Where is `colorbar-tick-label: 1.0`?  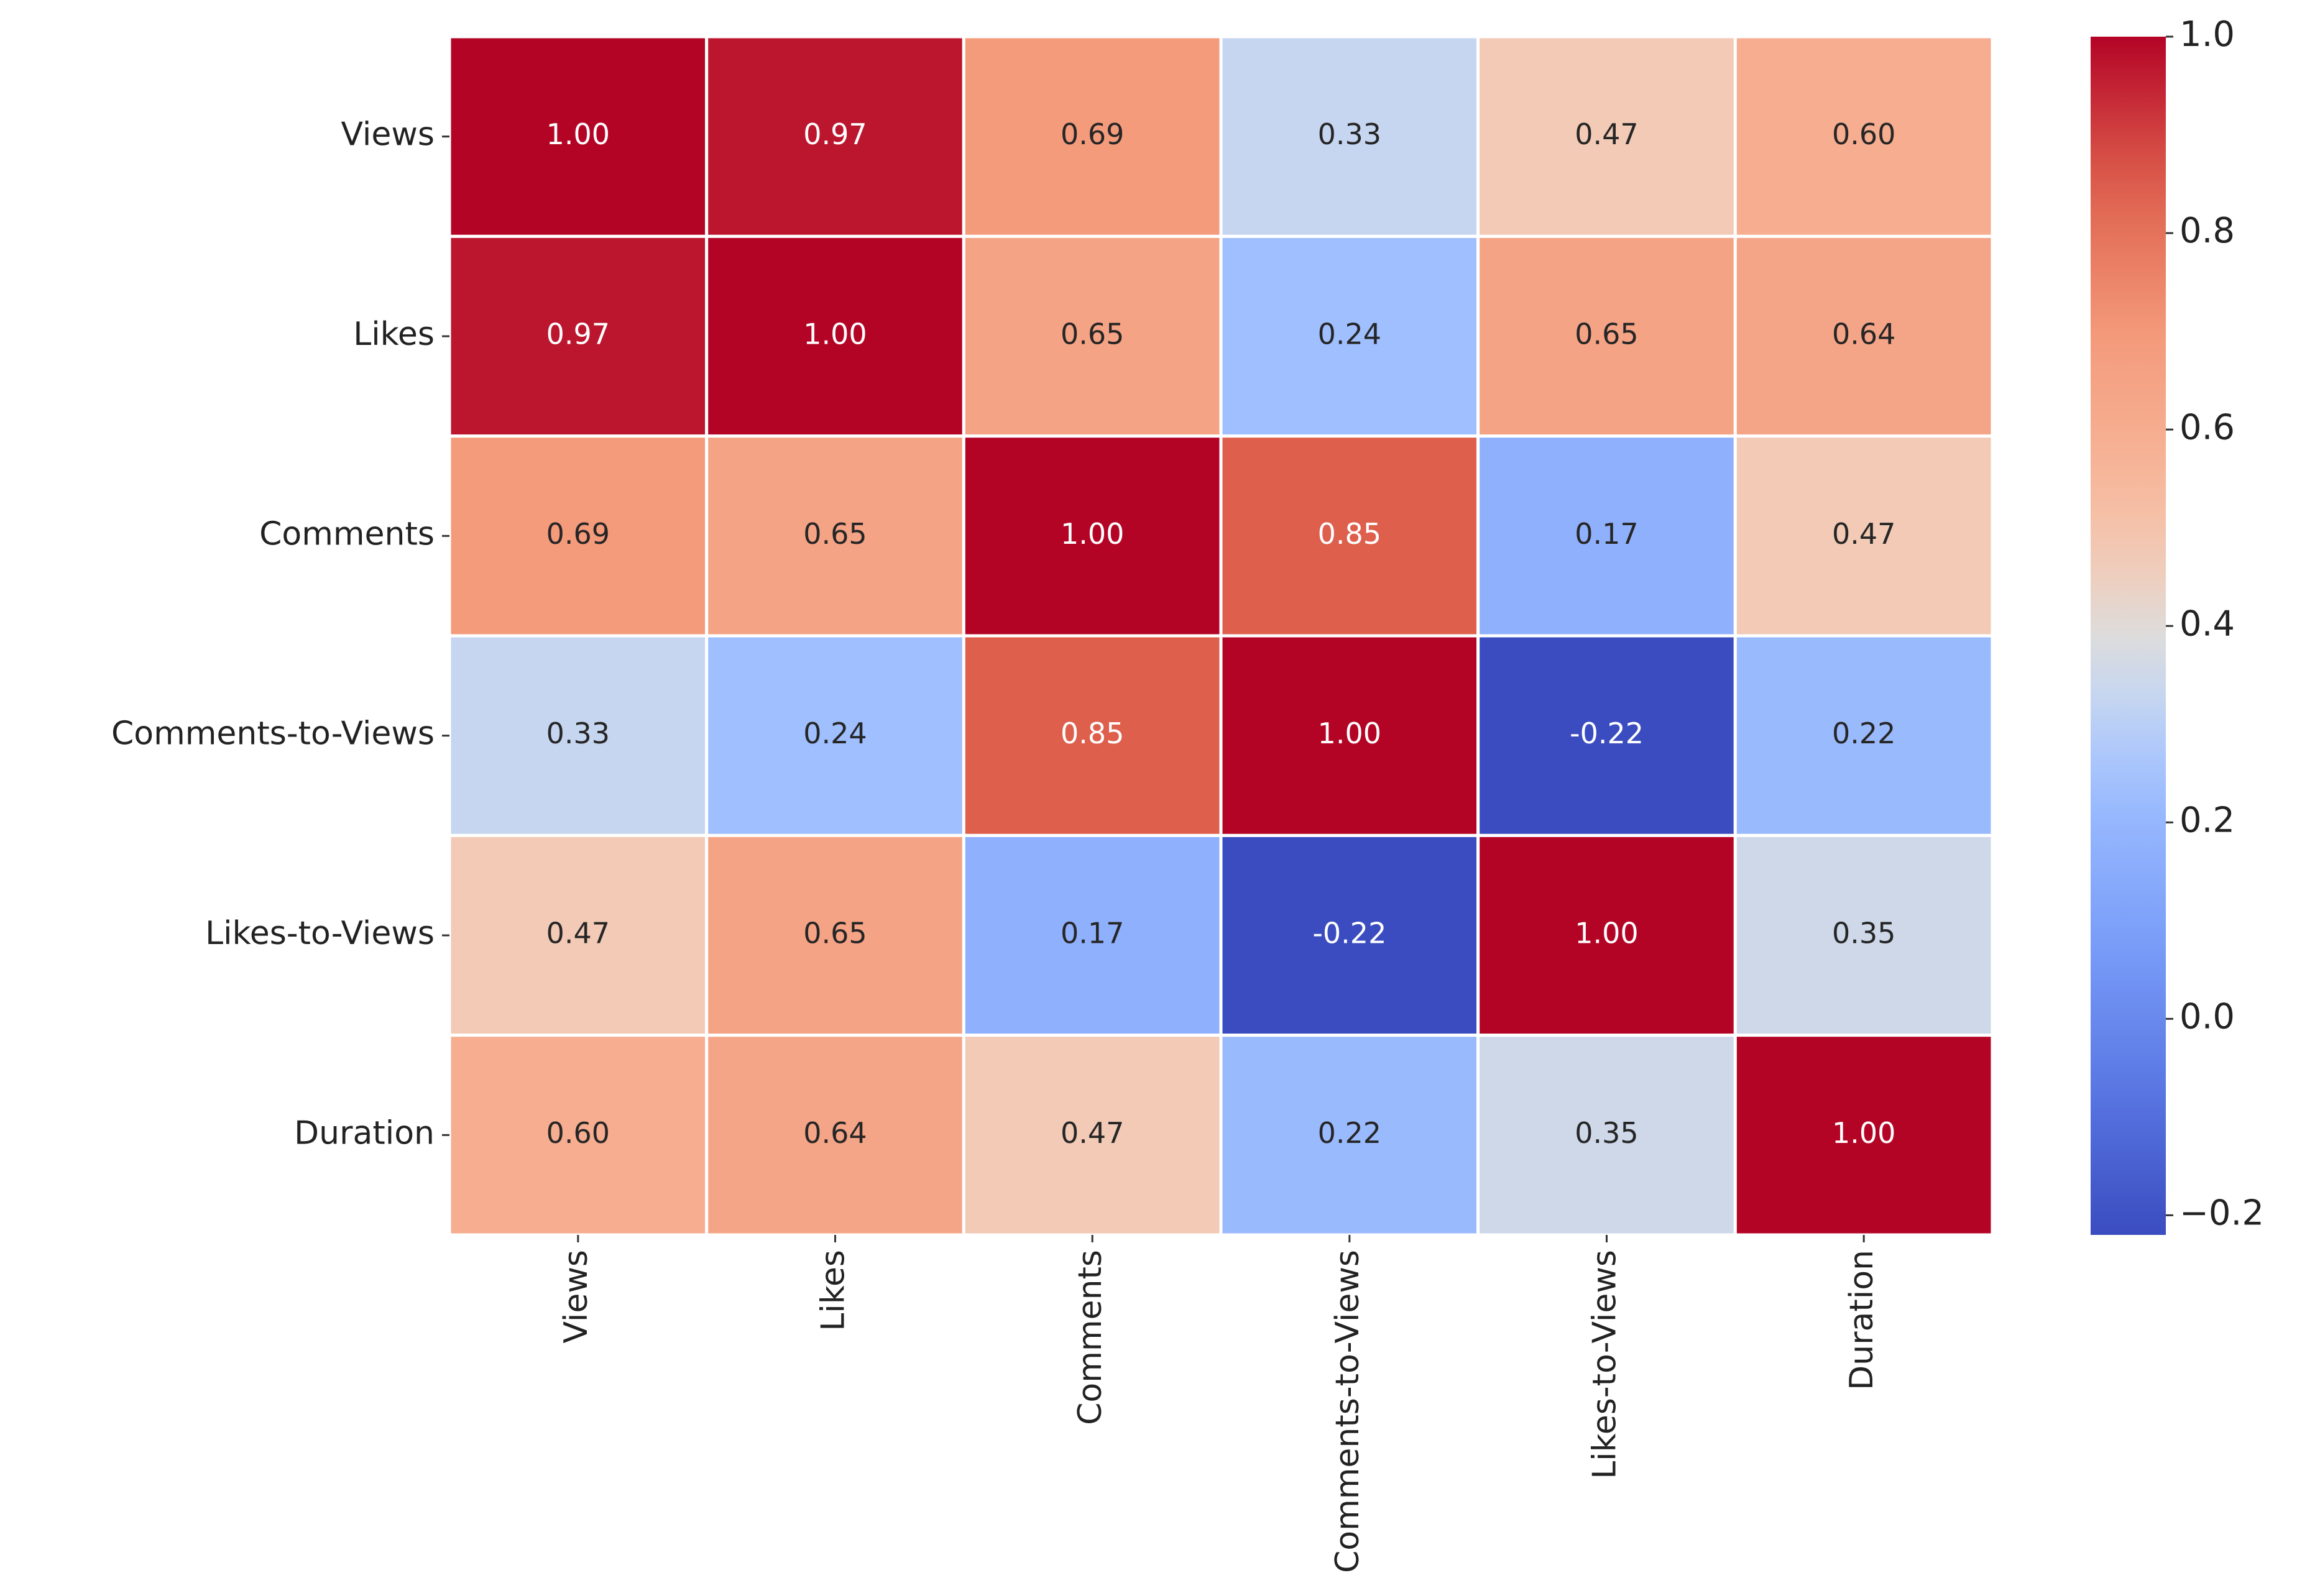
colorbar-tick-label: 1.0 is located at coordinates (2207, 34).